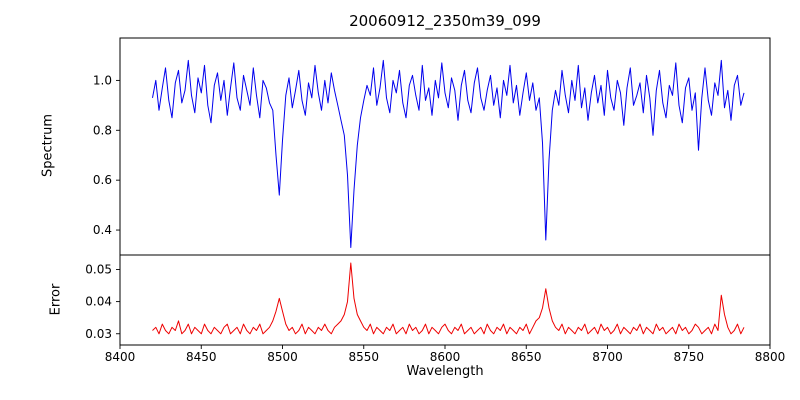  I want to click on y-tick-label: 0.05, so click(98, 269).